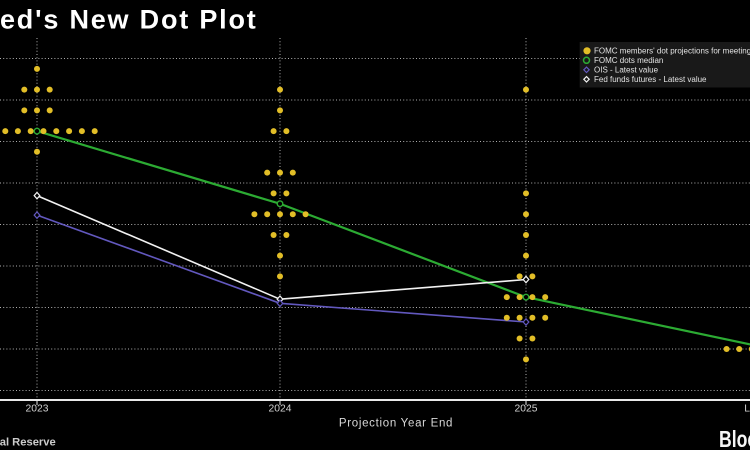 The width and height of the screenshot is (750, 450). Describe the element at coordinates (626, 70) in the screenshot. I see `svg-text: OIS - Latest value` at that location.